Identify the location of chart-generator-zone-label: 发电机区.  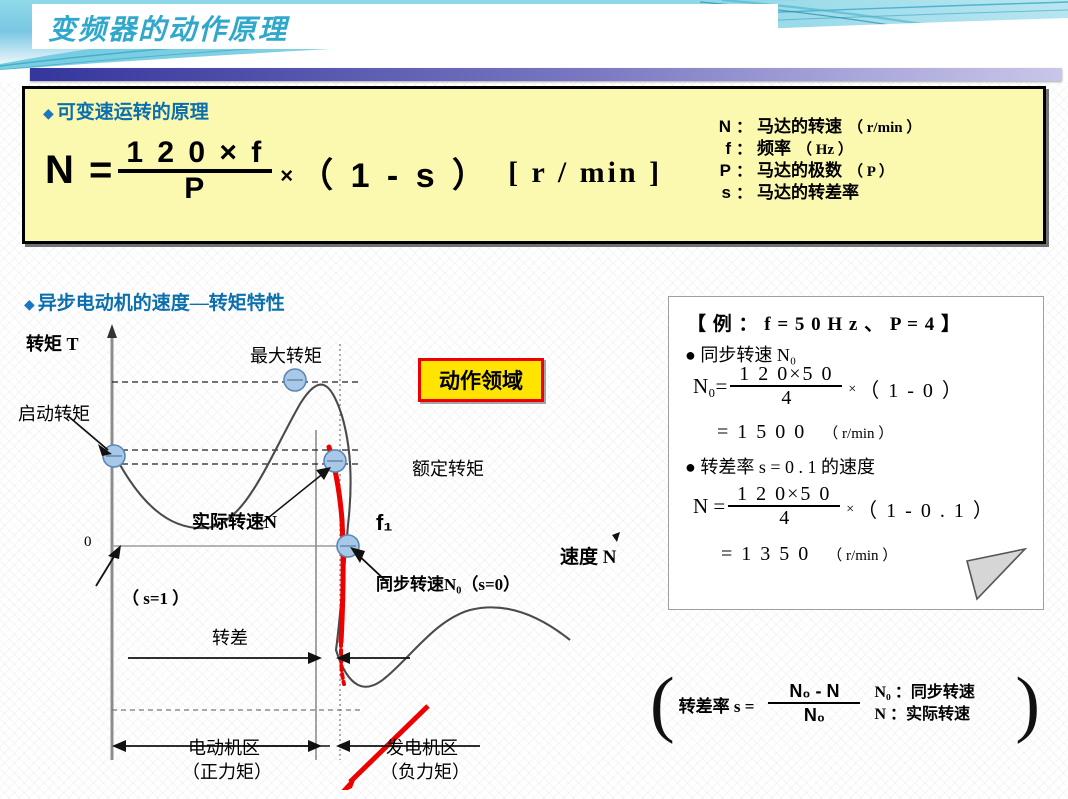
(422, 748).